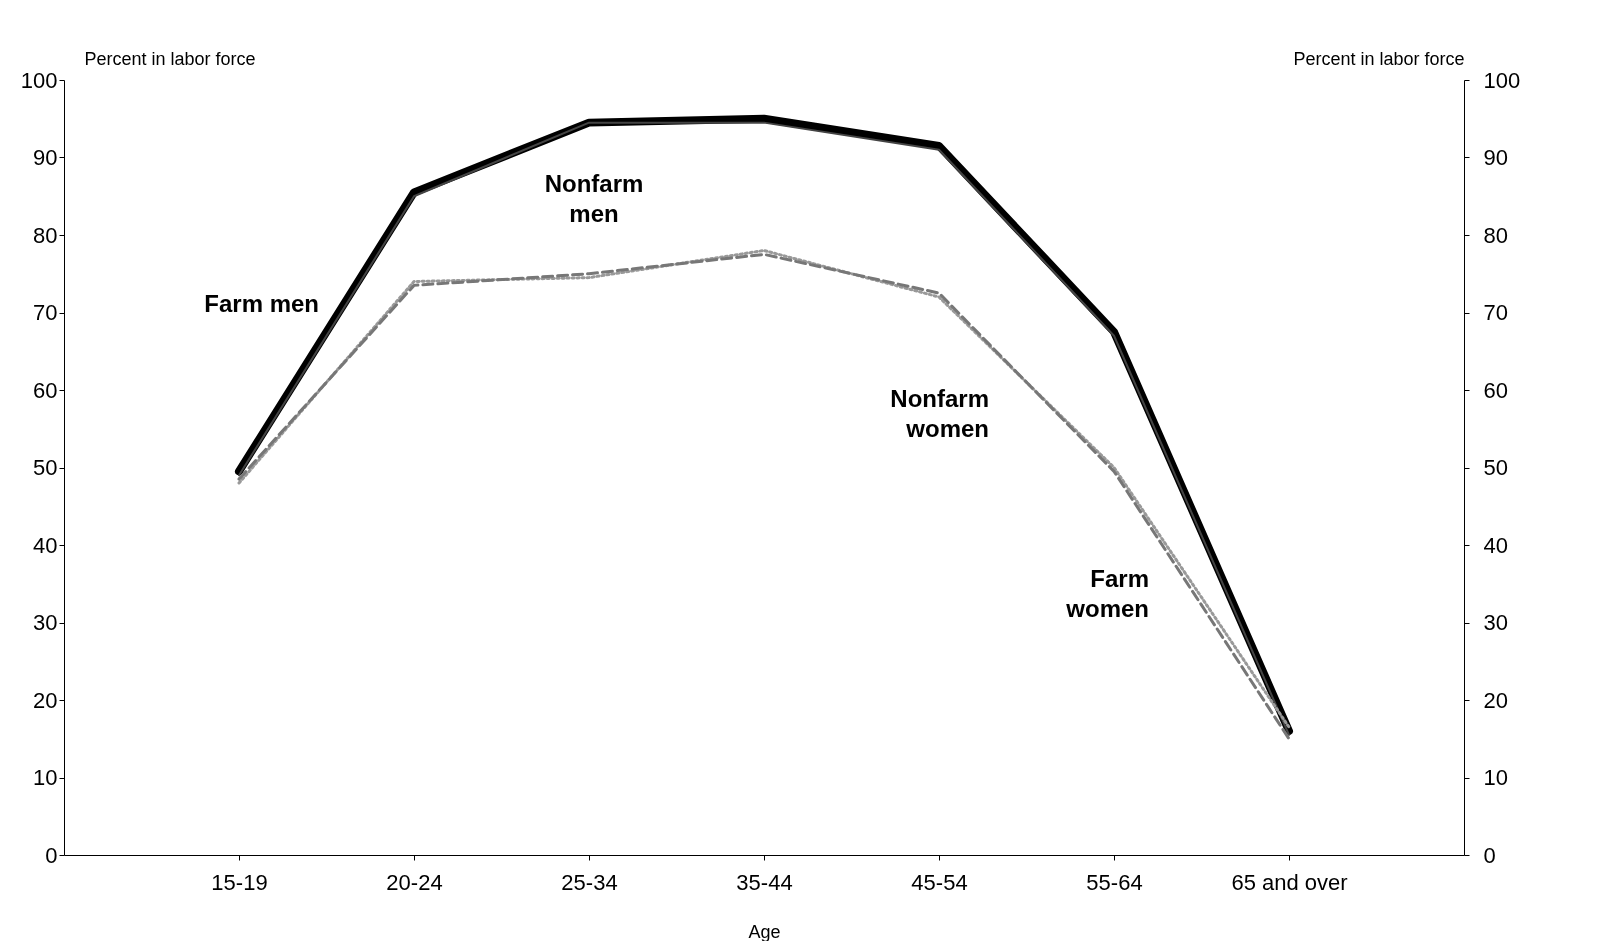 The height and width of the screenshot is (941, 1601). I want to click on y-tick-label: 50, so click(45, 467).